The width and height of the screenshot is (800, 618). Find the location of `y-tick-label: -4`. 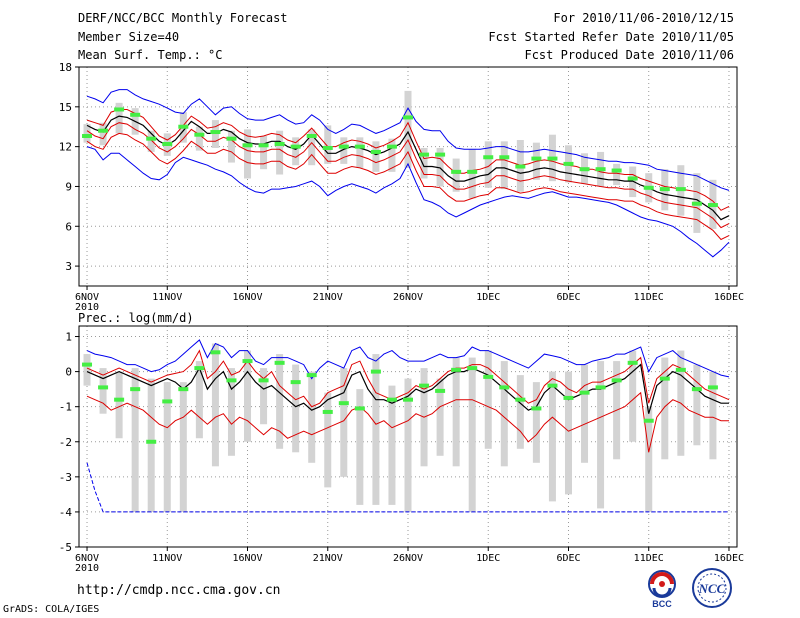

y-tick-label: -4 is located at coordinates (66, 512).